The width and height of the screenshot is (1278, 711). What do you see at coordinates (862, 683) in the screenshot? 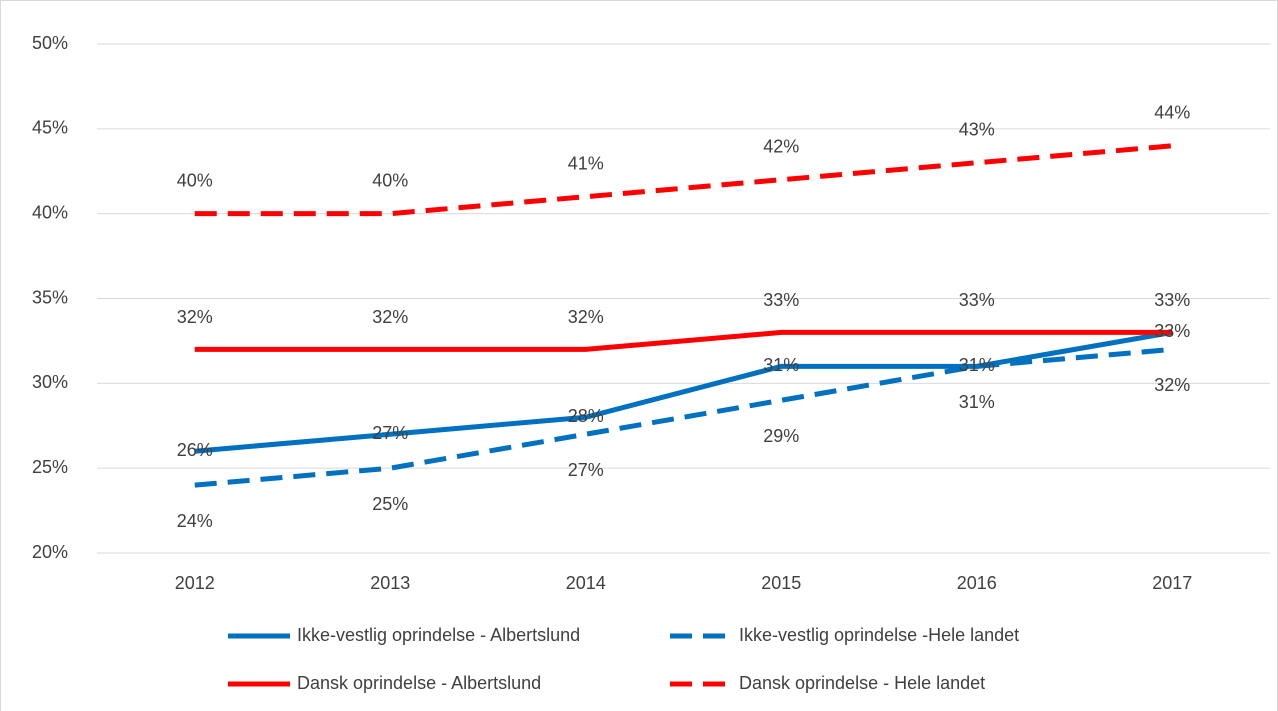
I see `legend-label: Dansk oprindelse - Hele landet` at bounding box center [862, 683].